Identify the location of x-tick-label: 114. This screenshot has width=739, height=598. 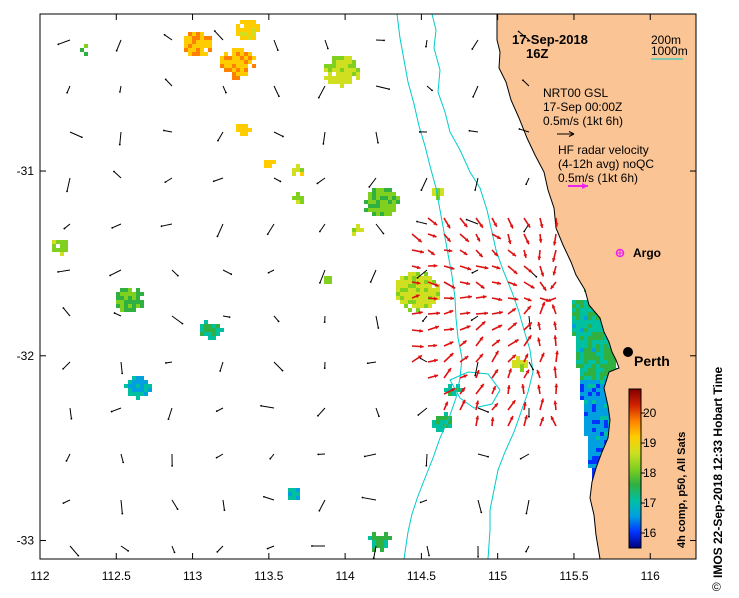
(345, 576).